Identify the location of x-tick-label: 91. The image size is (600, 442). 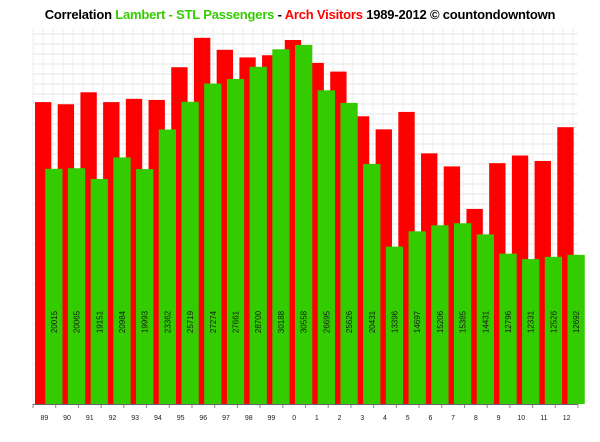
(90, 418).